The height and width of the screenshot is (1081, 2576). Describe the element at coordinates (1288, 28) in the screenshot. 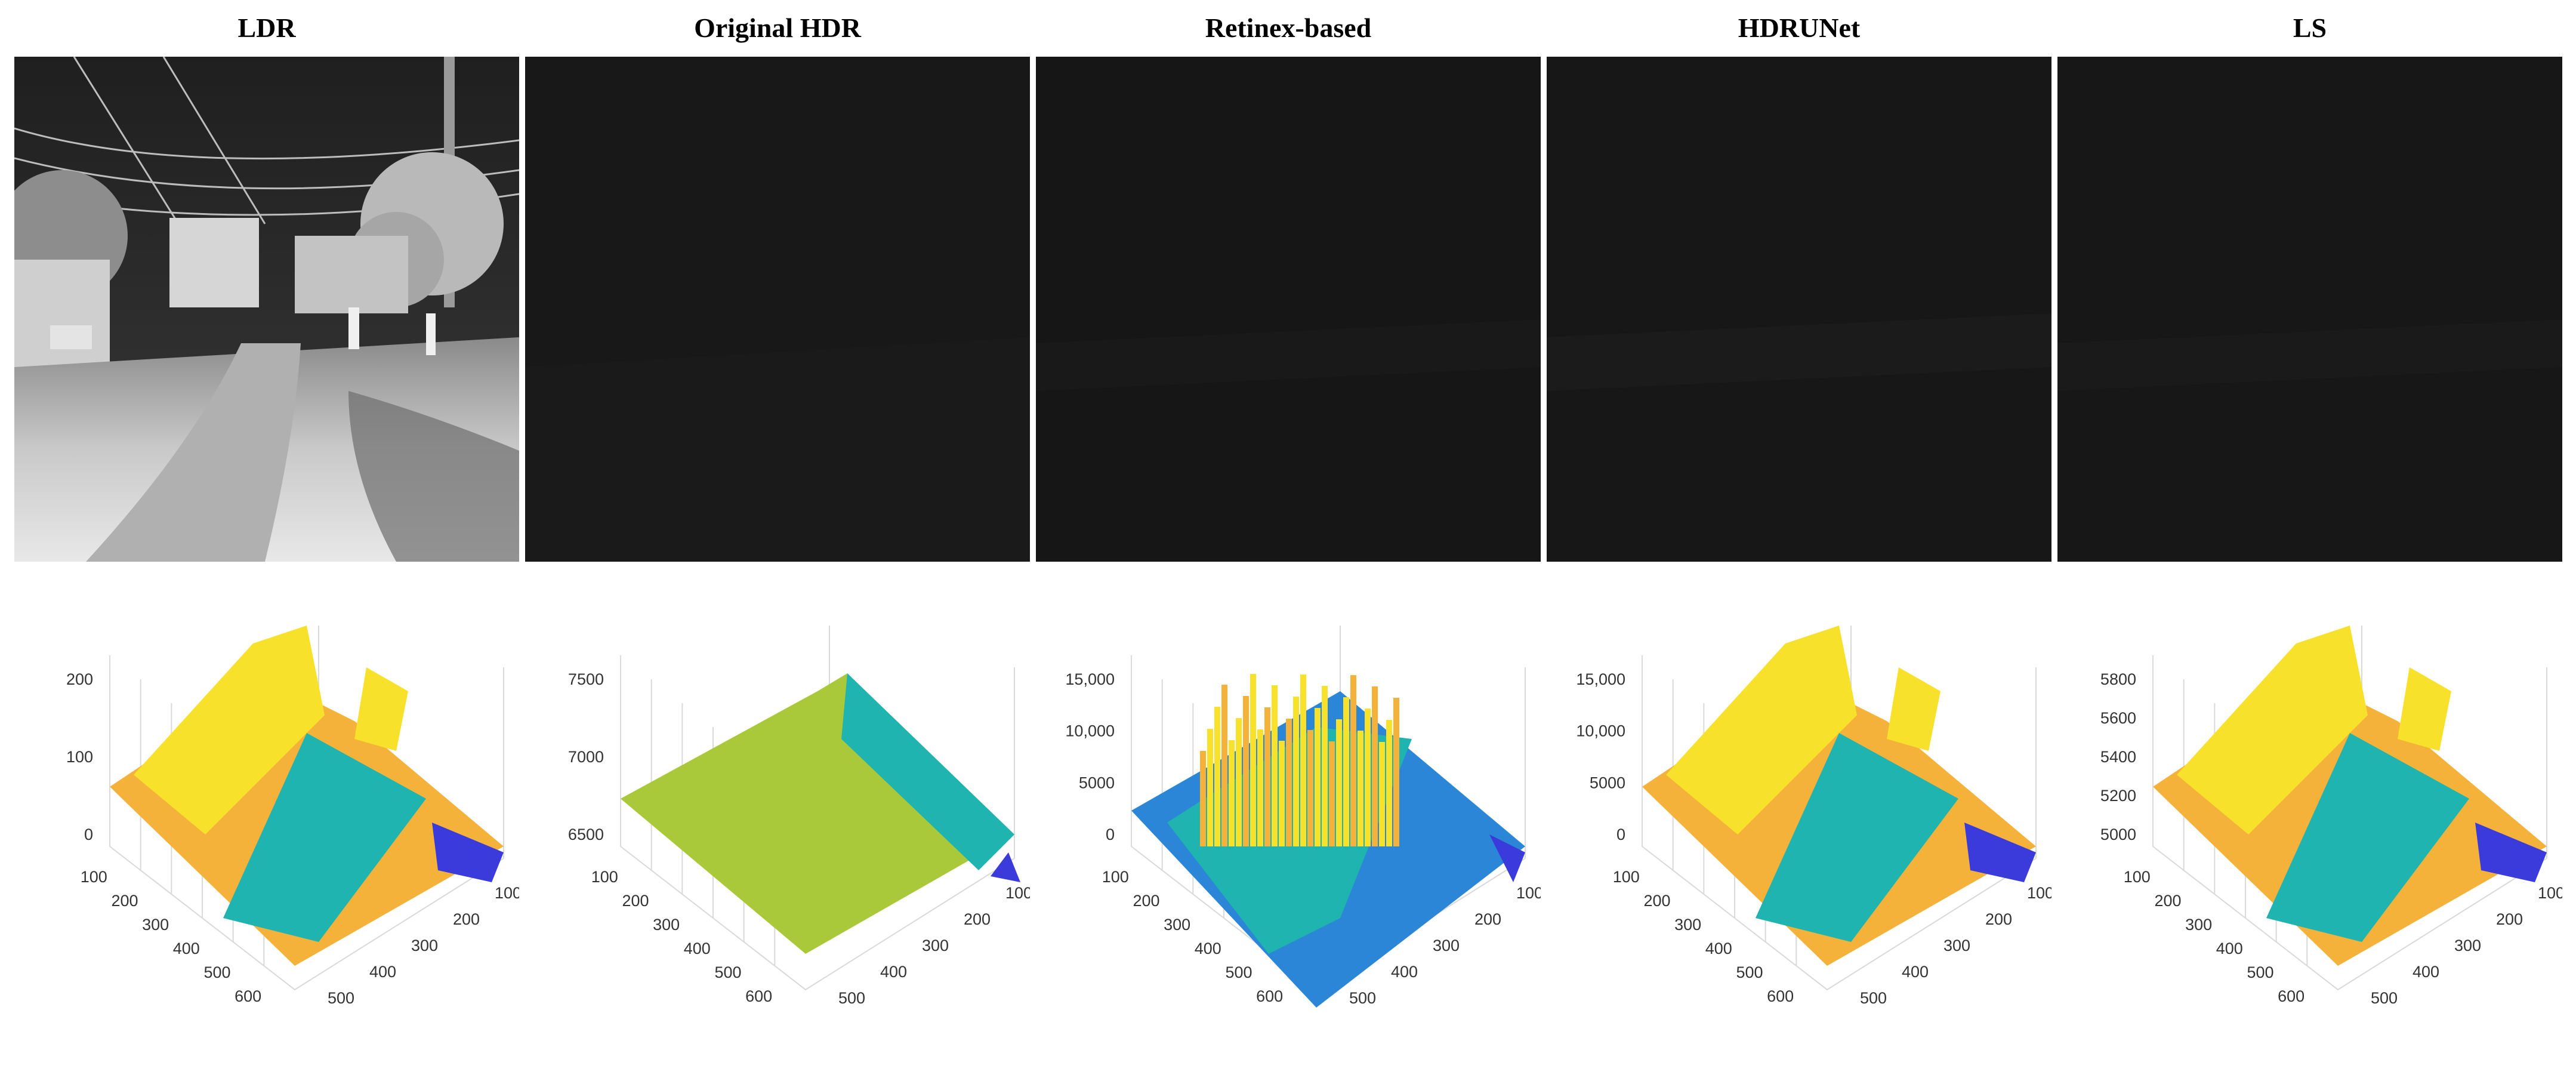

I see `column-title-retinex: Retinex-based` at that location.